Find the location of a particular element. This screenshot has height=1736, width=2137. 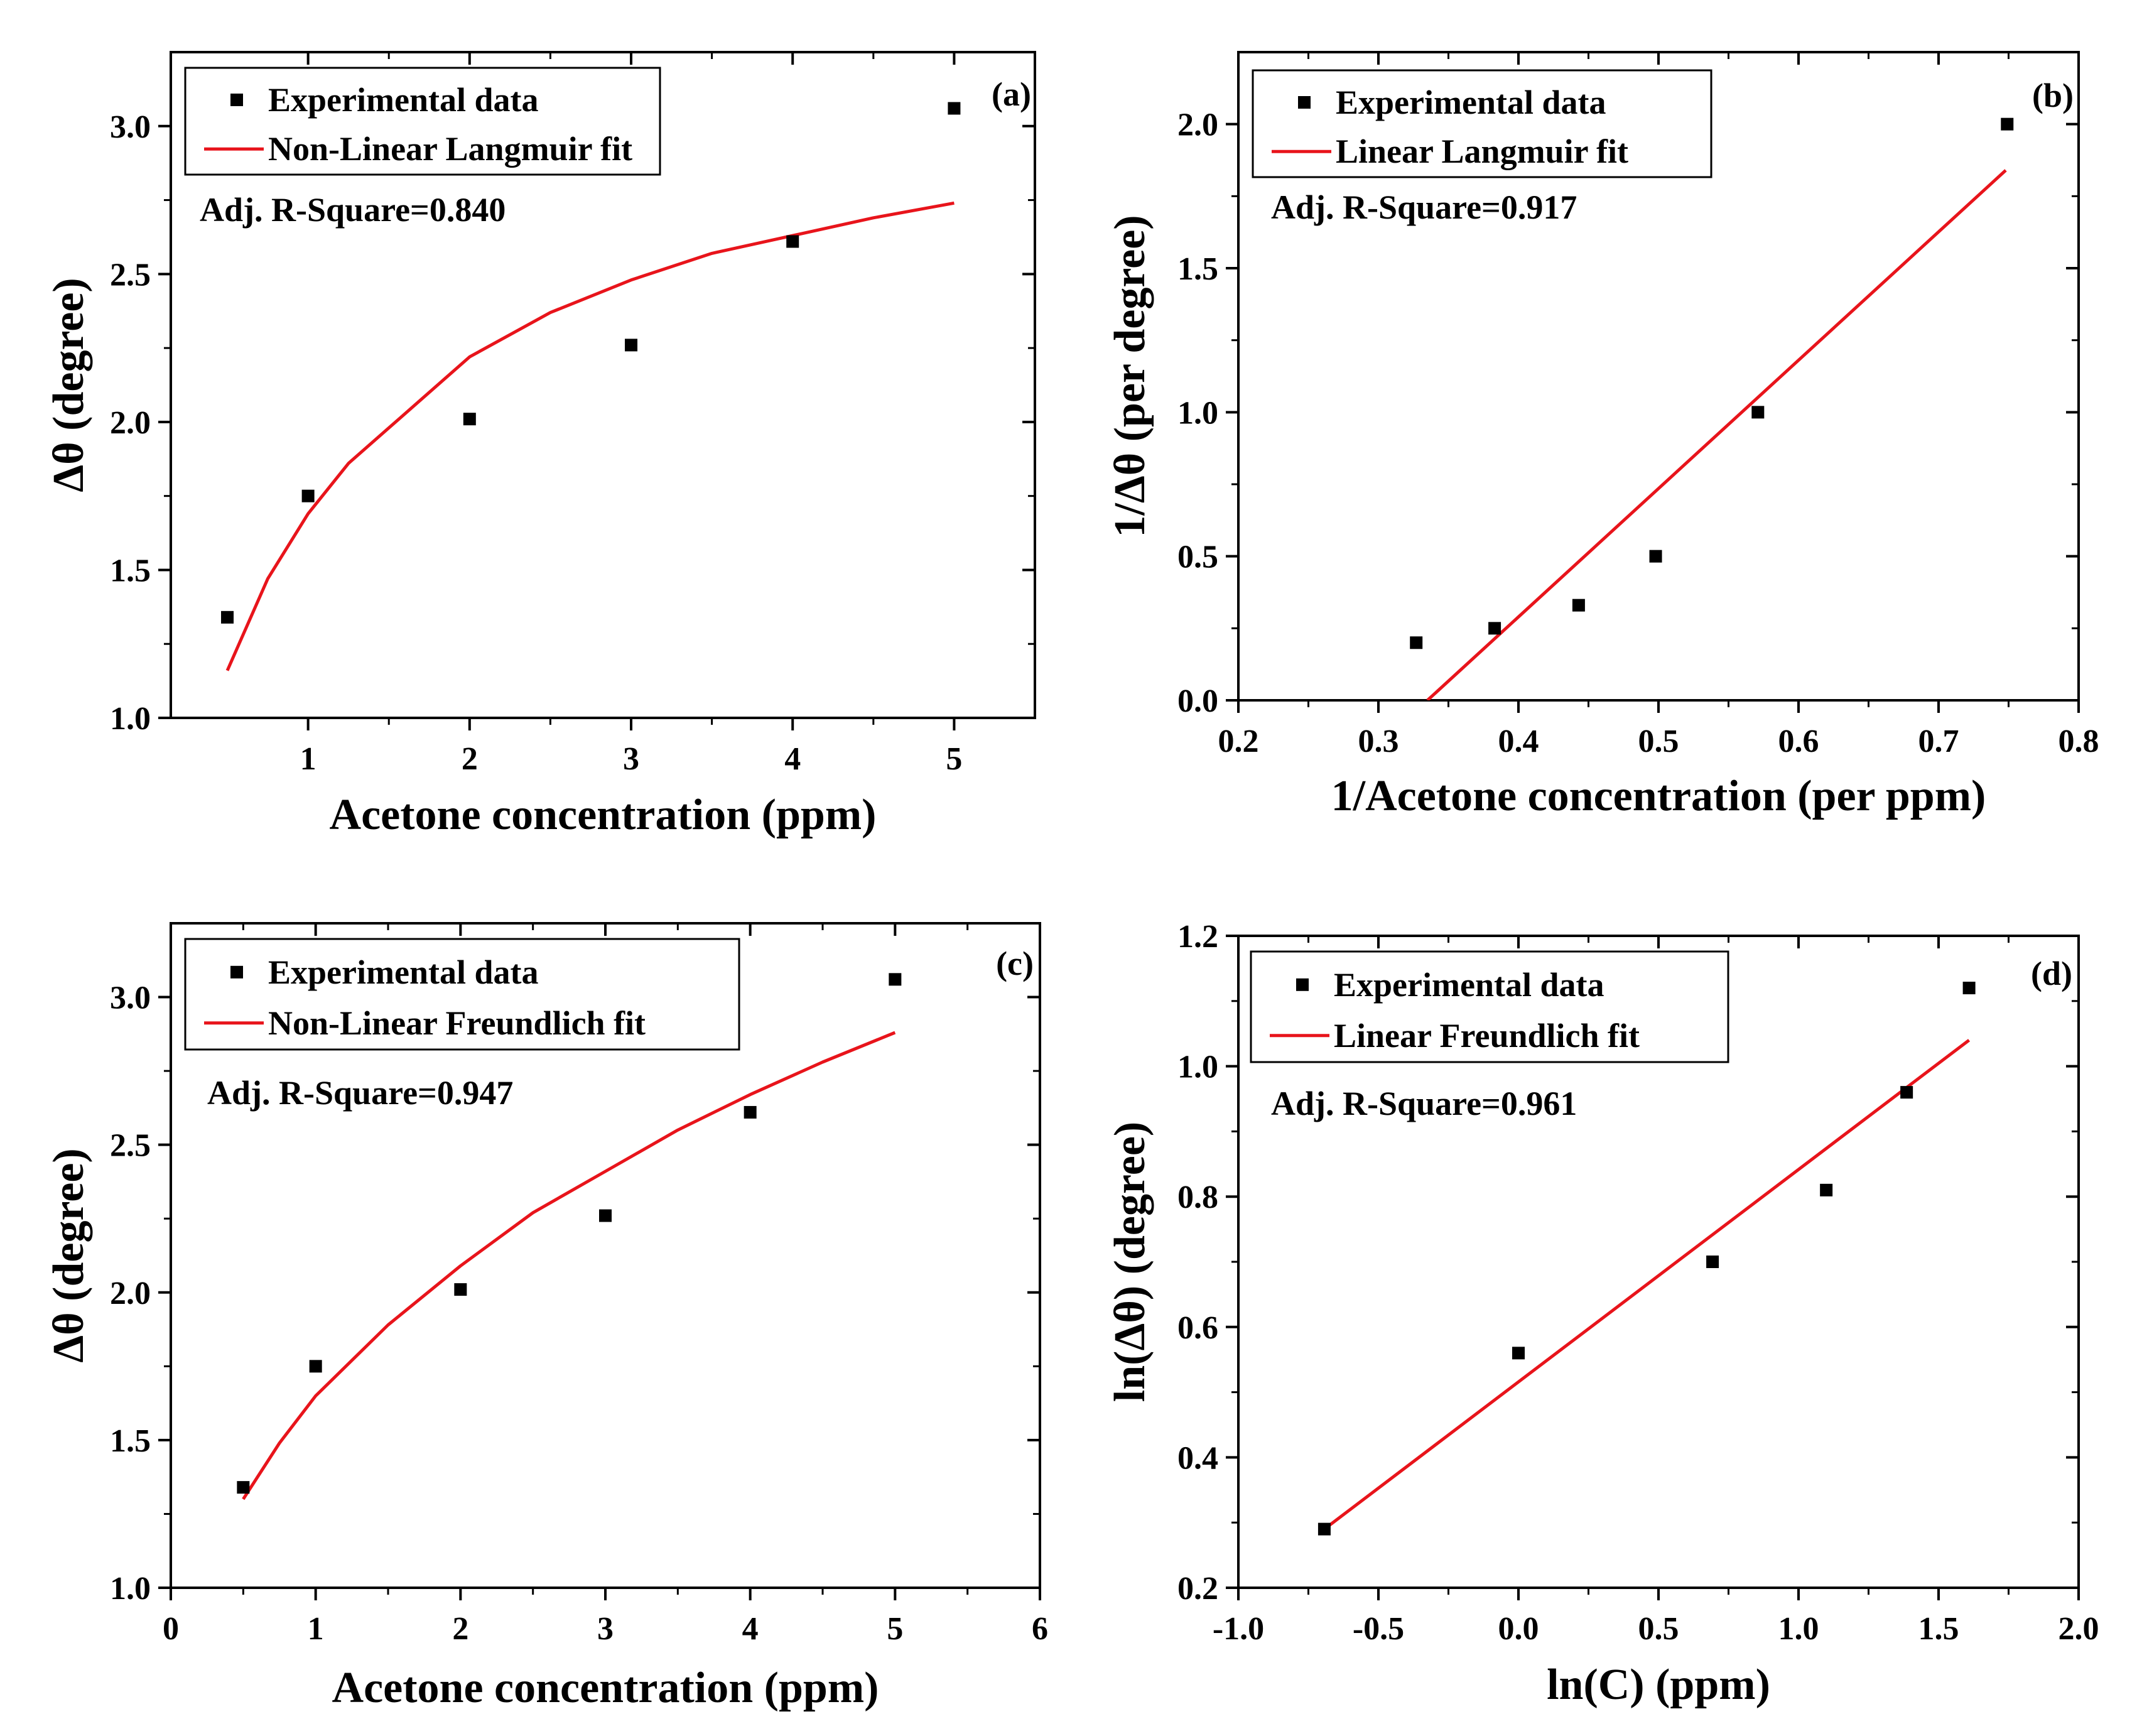

panel-tag: (b) is located at coordinates (2053, 96).